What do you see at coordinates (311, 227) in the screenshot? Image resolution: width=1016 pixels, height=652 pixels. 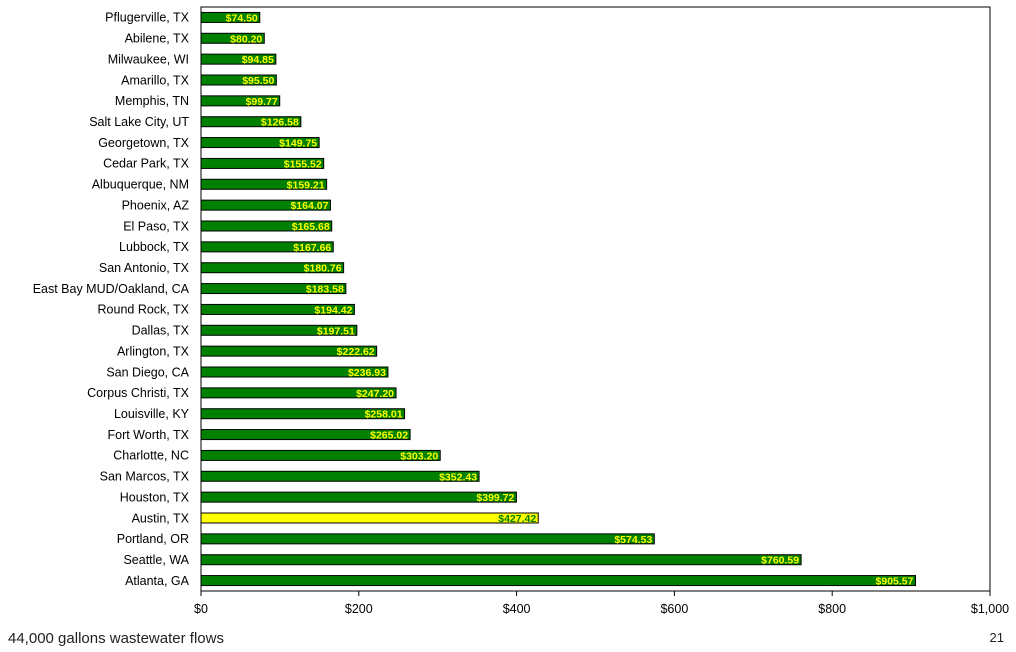 I see `value-label: $165.68` at bounding box center [311, 227].